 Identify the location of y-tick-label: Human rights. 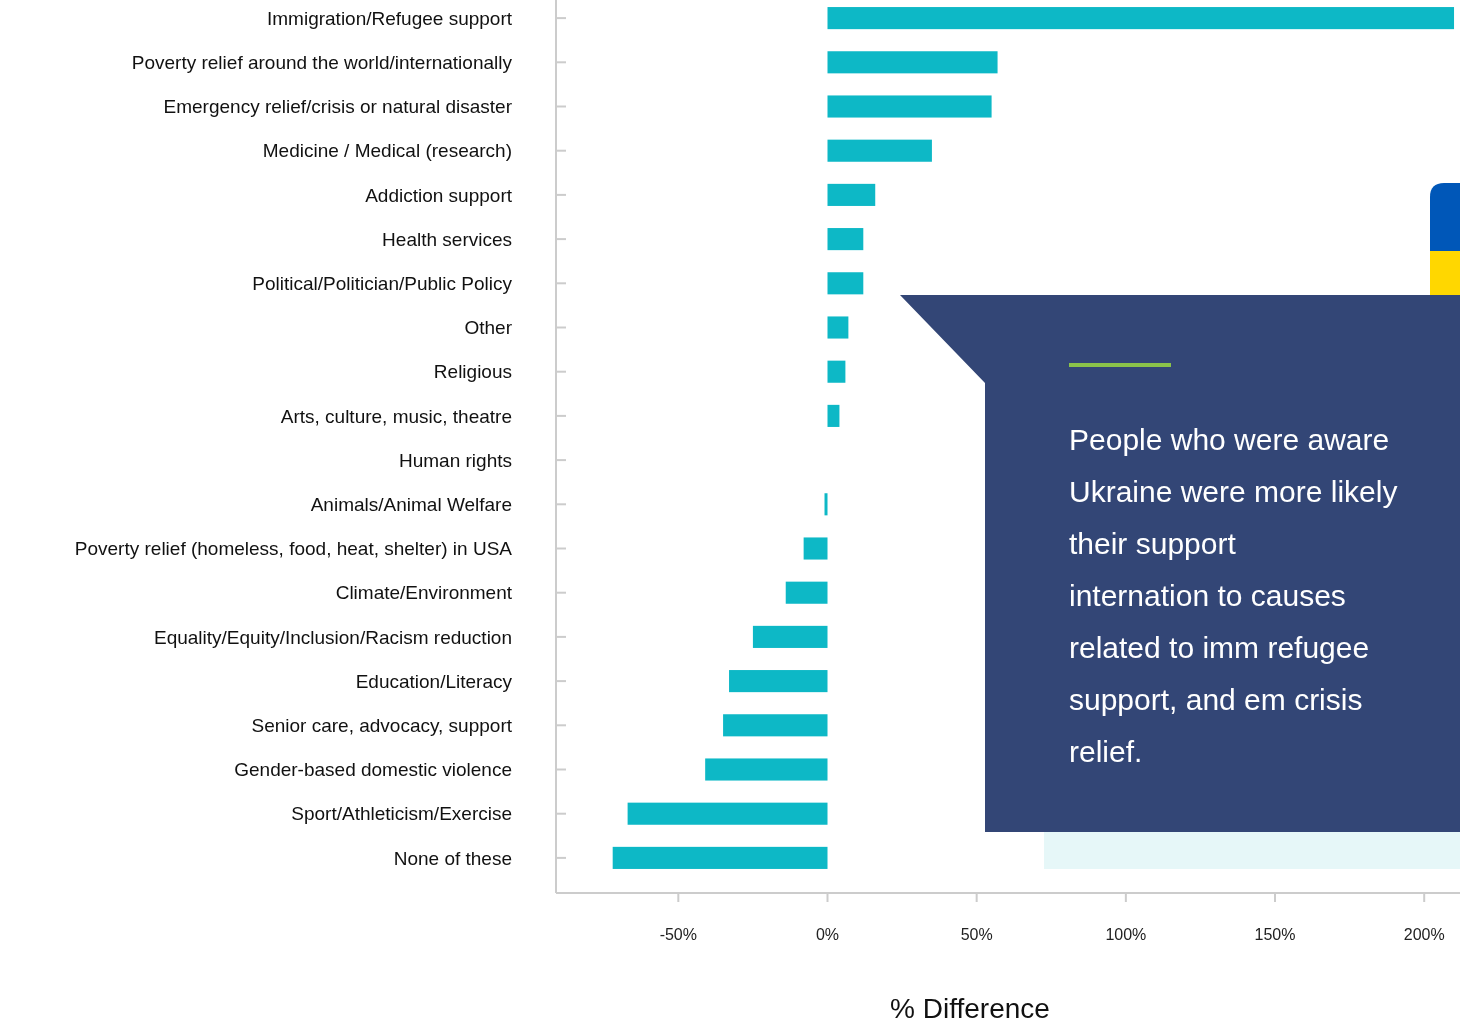
(455, 460).